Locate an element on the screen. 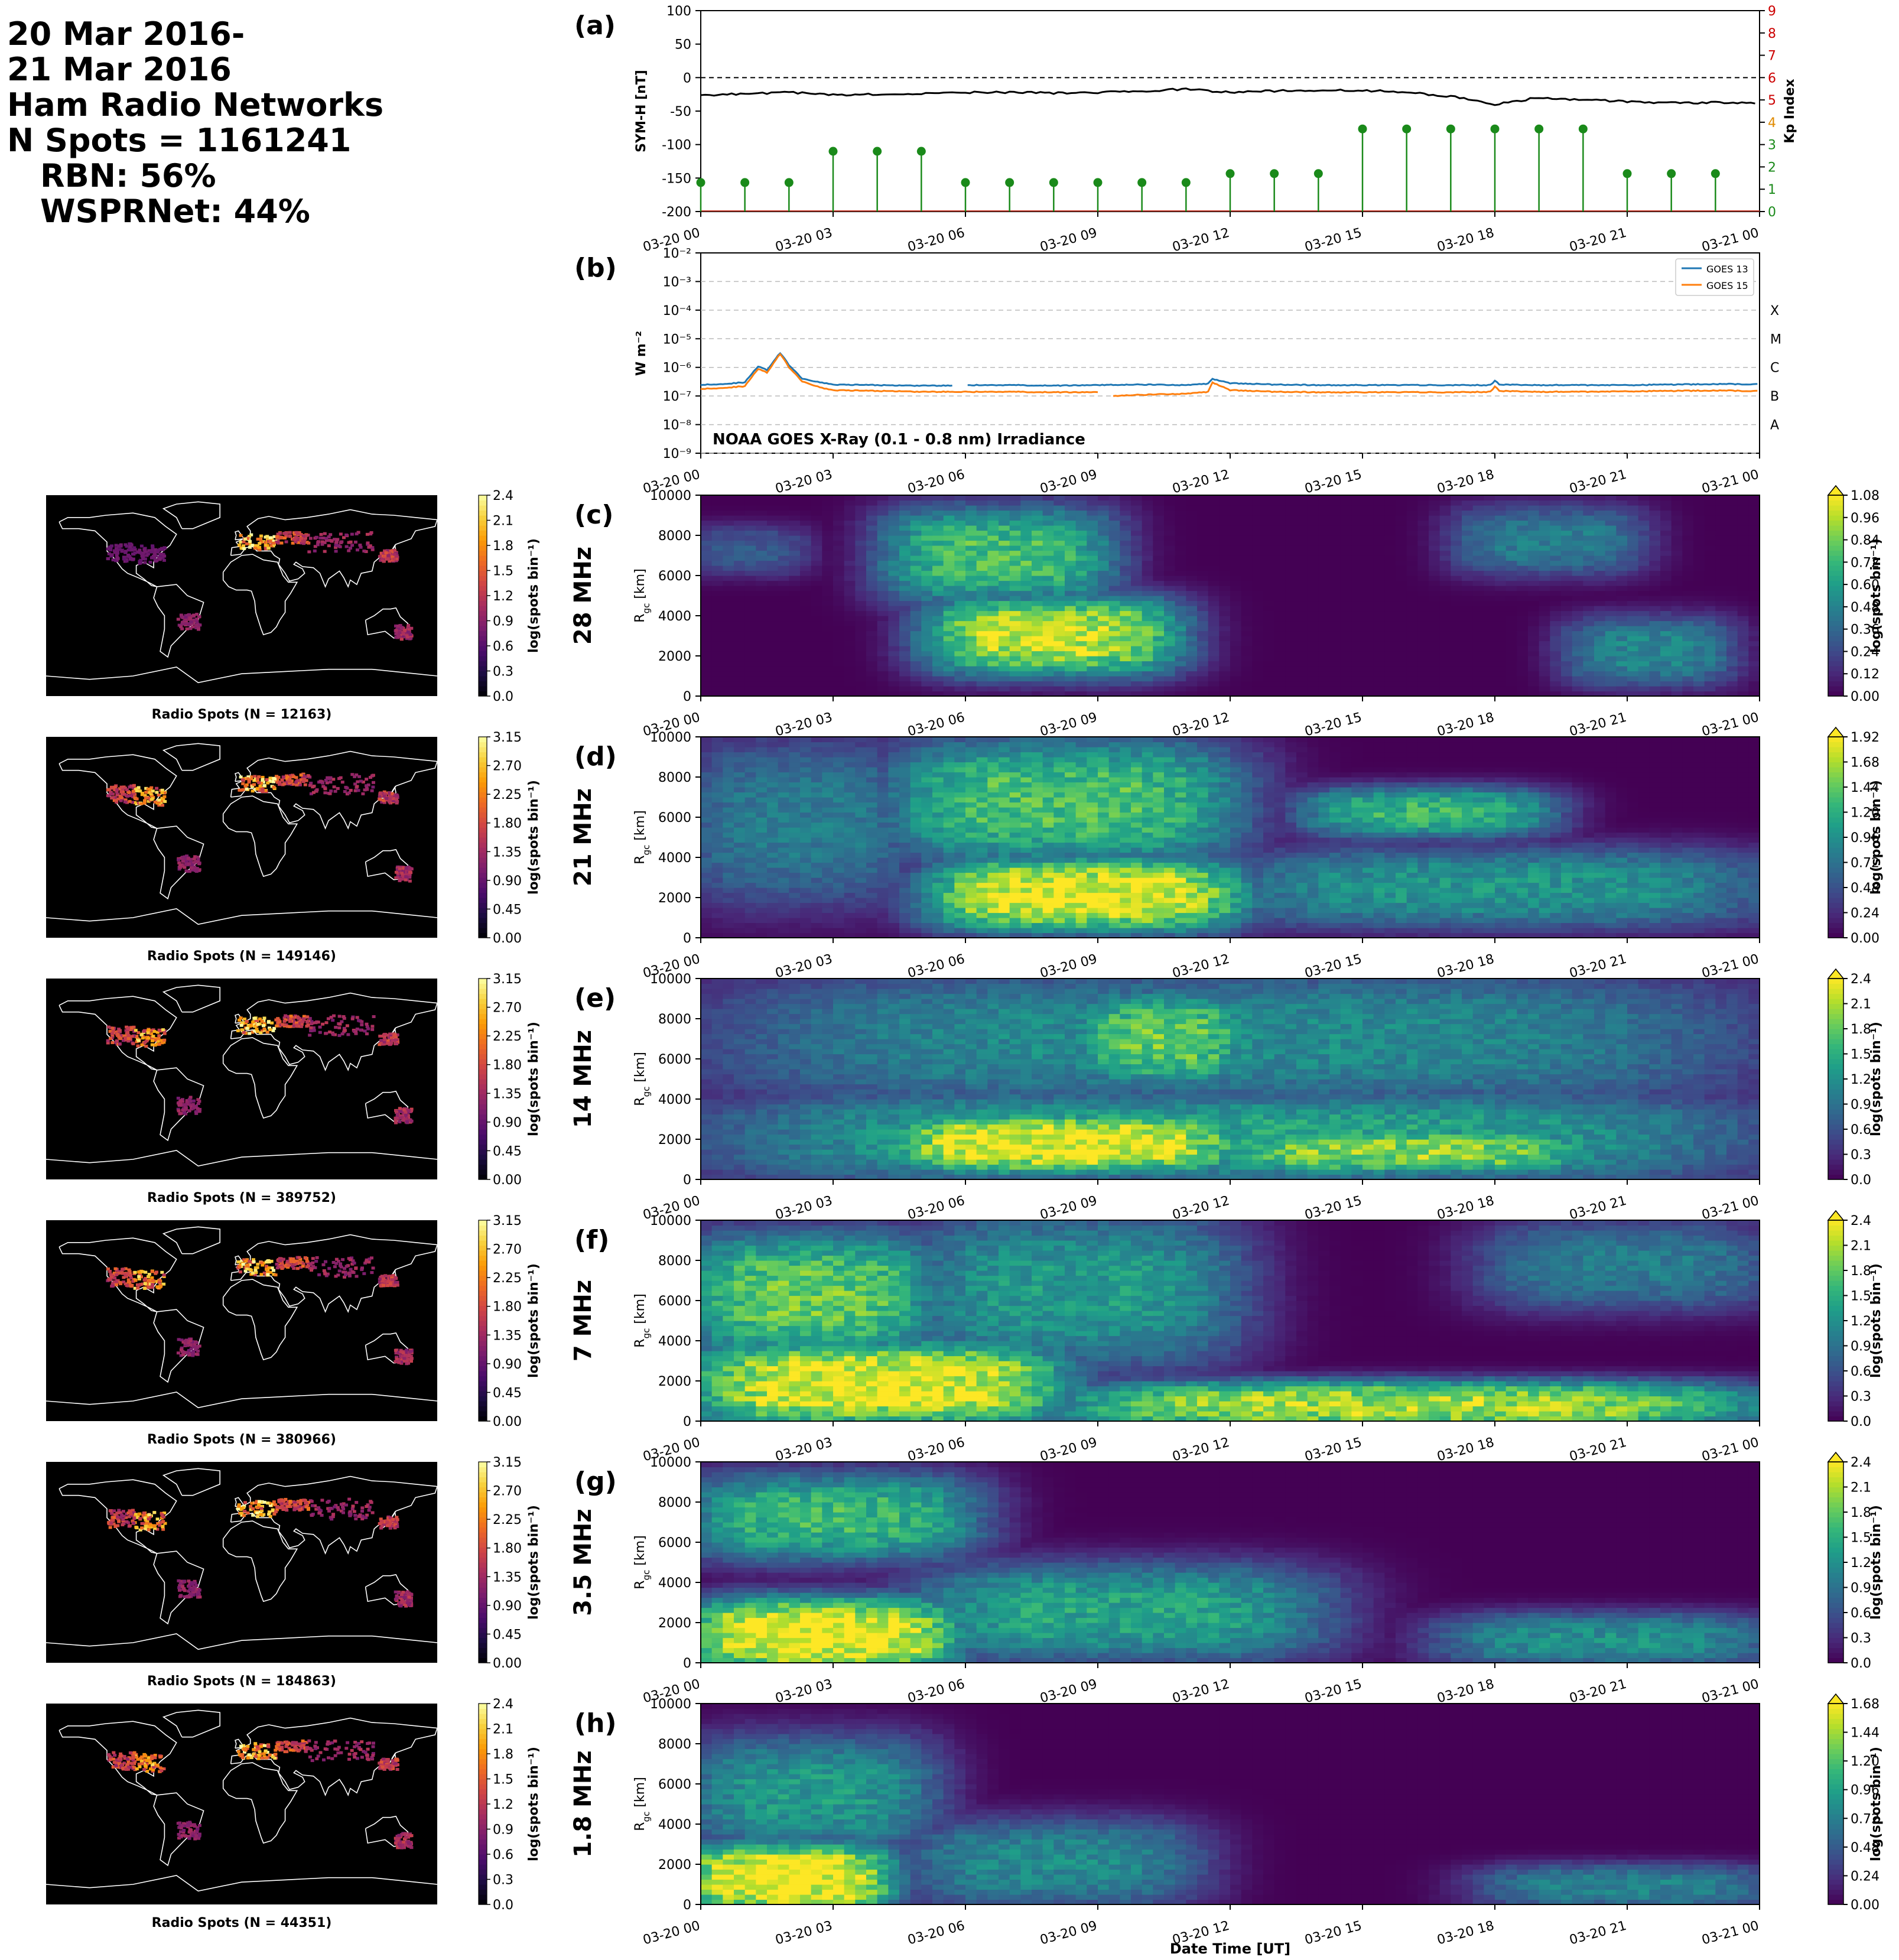 Image resolution: width=1899 pixels, height=1960 pixels. y-tick-label: 10⁻³ is located at coordinates (677, 282).